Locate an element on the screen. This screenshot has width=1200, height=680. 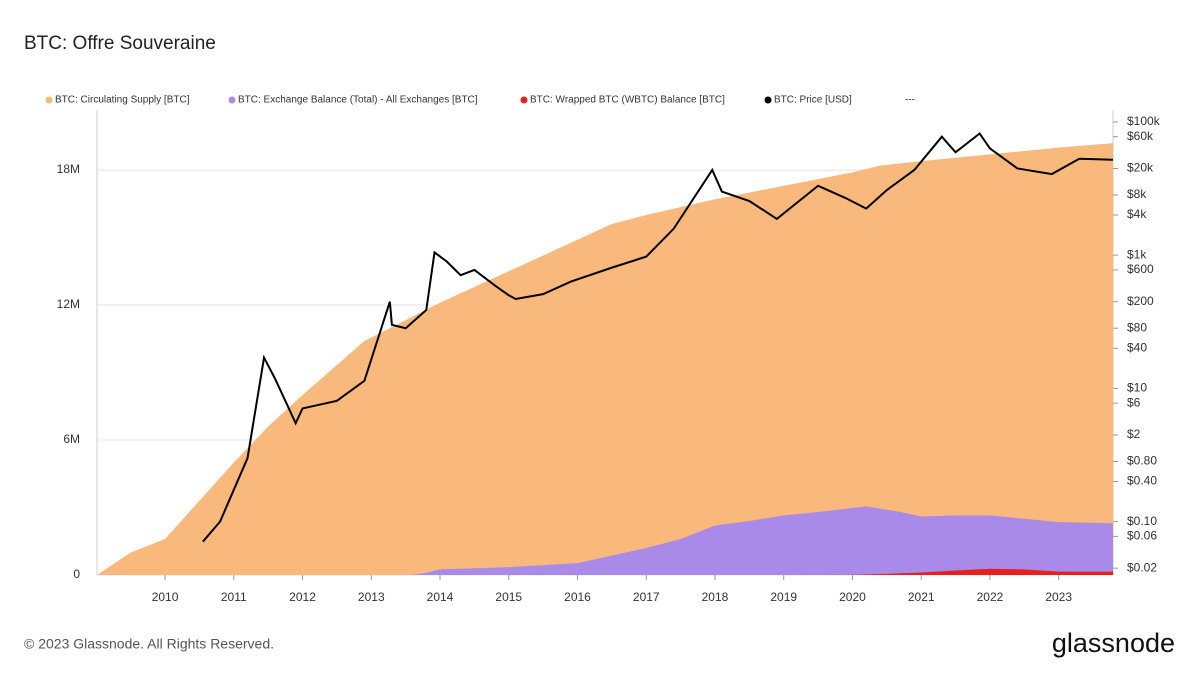
x-tick-label: 2016 is located at coordinates (577, 597).